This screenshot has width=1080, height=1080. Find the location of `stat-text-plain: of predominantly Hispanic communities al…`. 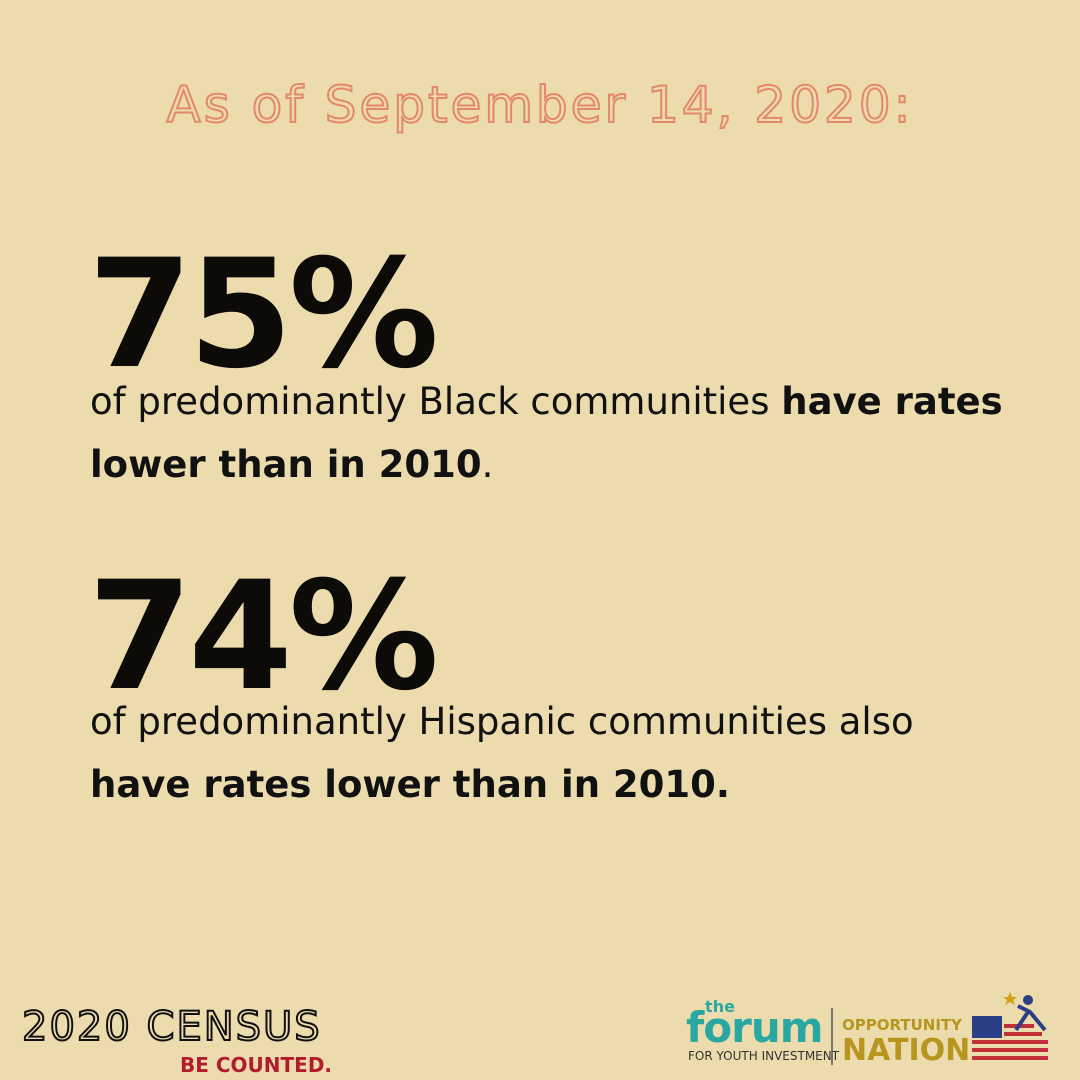

stat-text-plain: of predominantly Hispanic communities al… is located at coordinates (502, 721).